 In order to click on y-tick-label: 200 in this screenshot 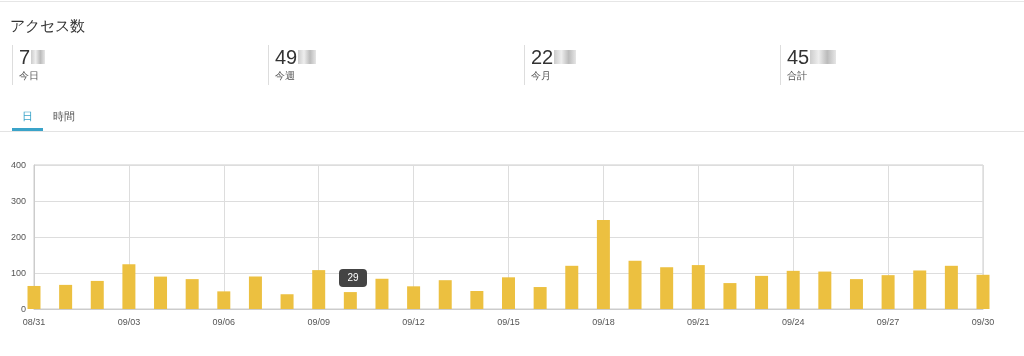, I will do `click(18, 237)`.